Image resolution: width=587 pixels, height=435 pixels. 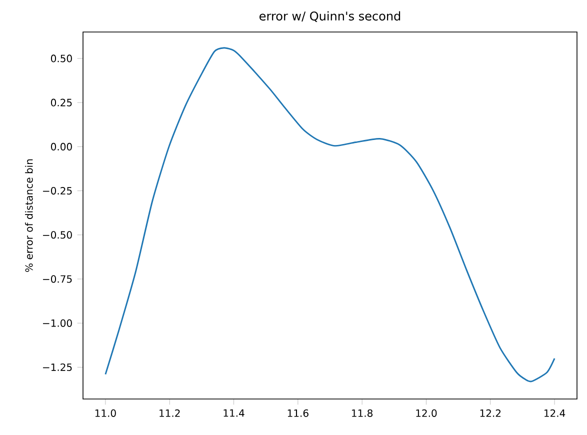 What do you see at coordinates (426, 413) in the screenshot?
I see `x-tick-label: 12.0` at bounding box center [426, 413].